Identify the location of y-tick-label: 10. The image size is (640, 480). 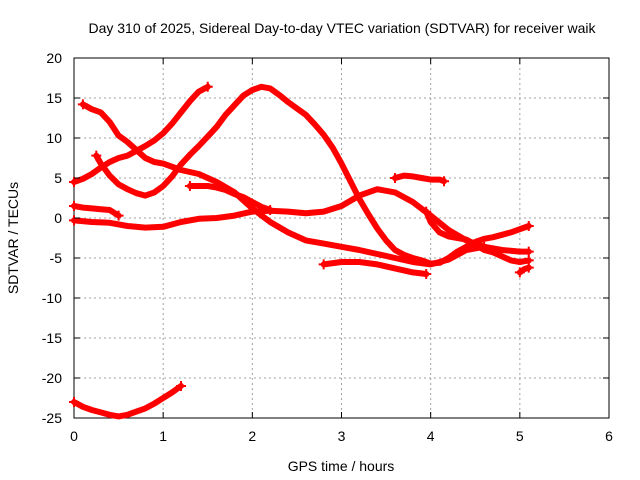
(54, 138).